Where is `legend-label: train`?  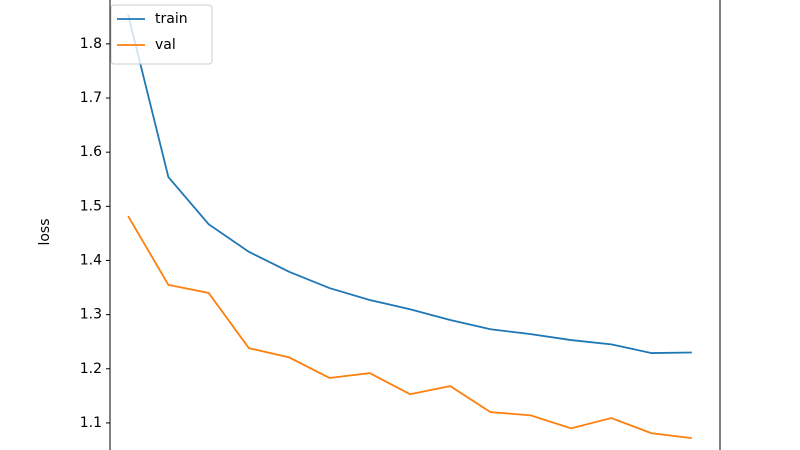
legend-label: train is located at coordinates (171, 19).